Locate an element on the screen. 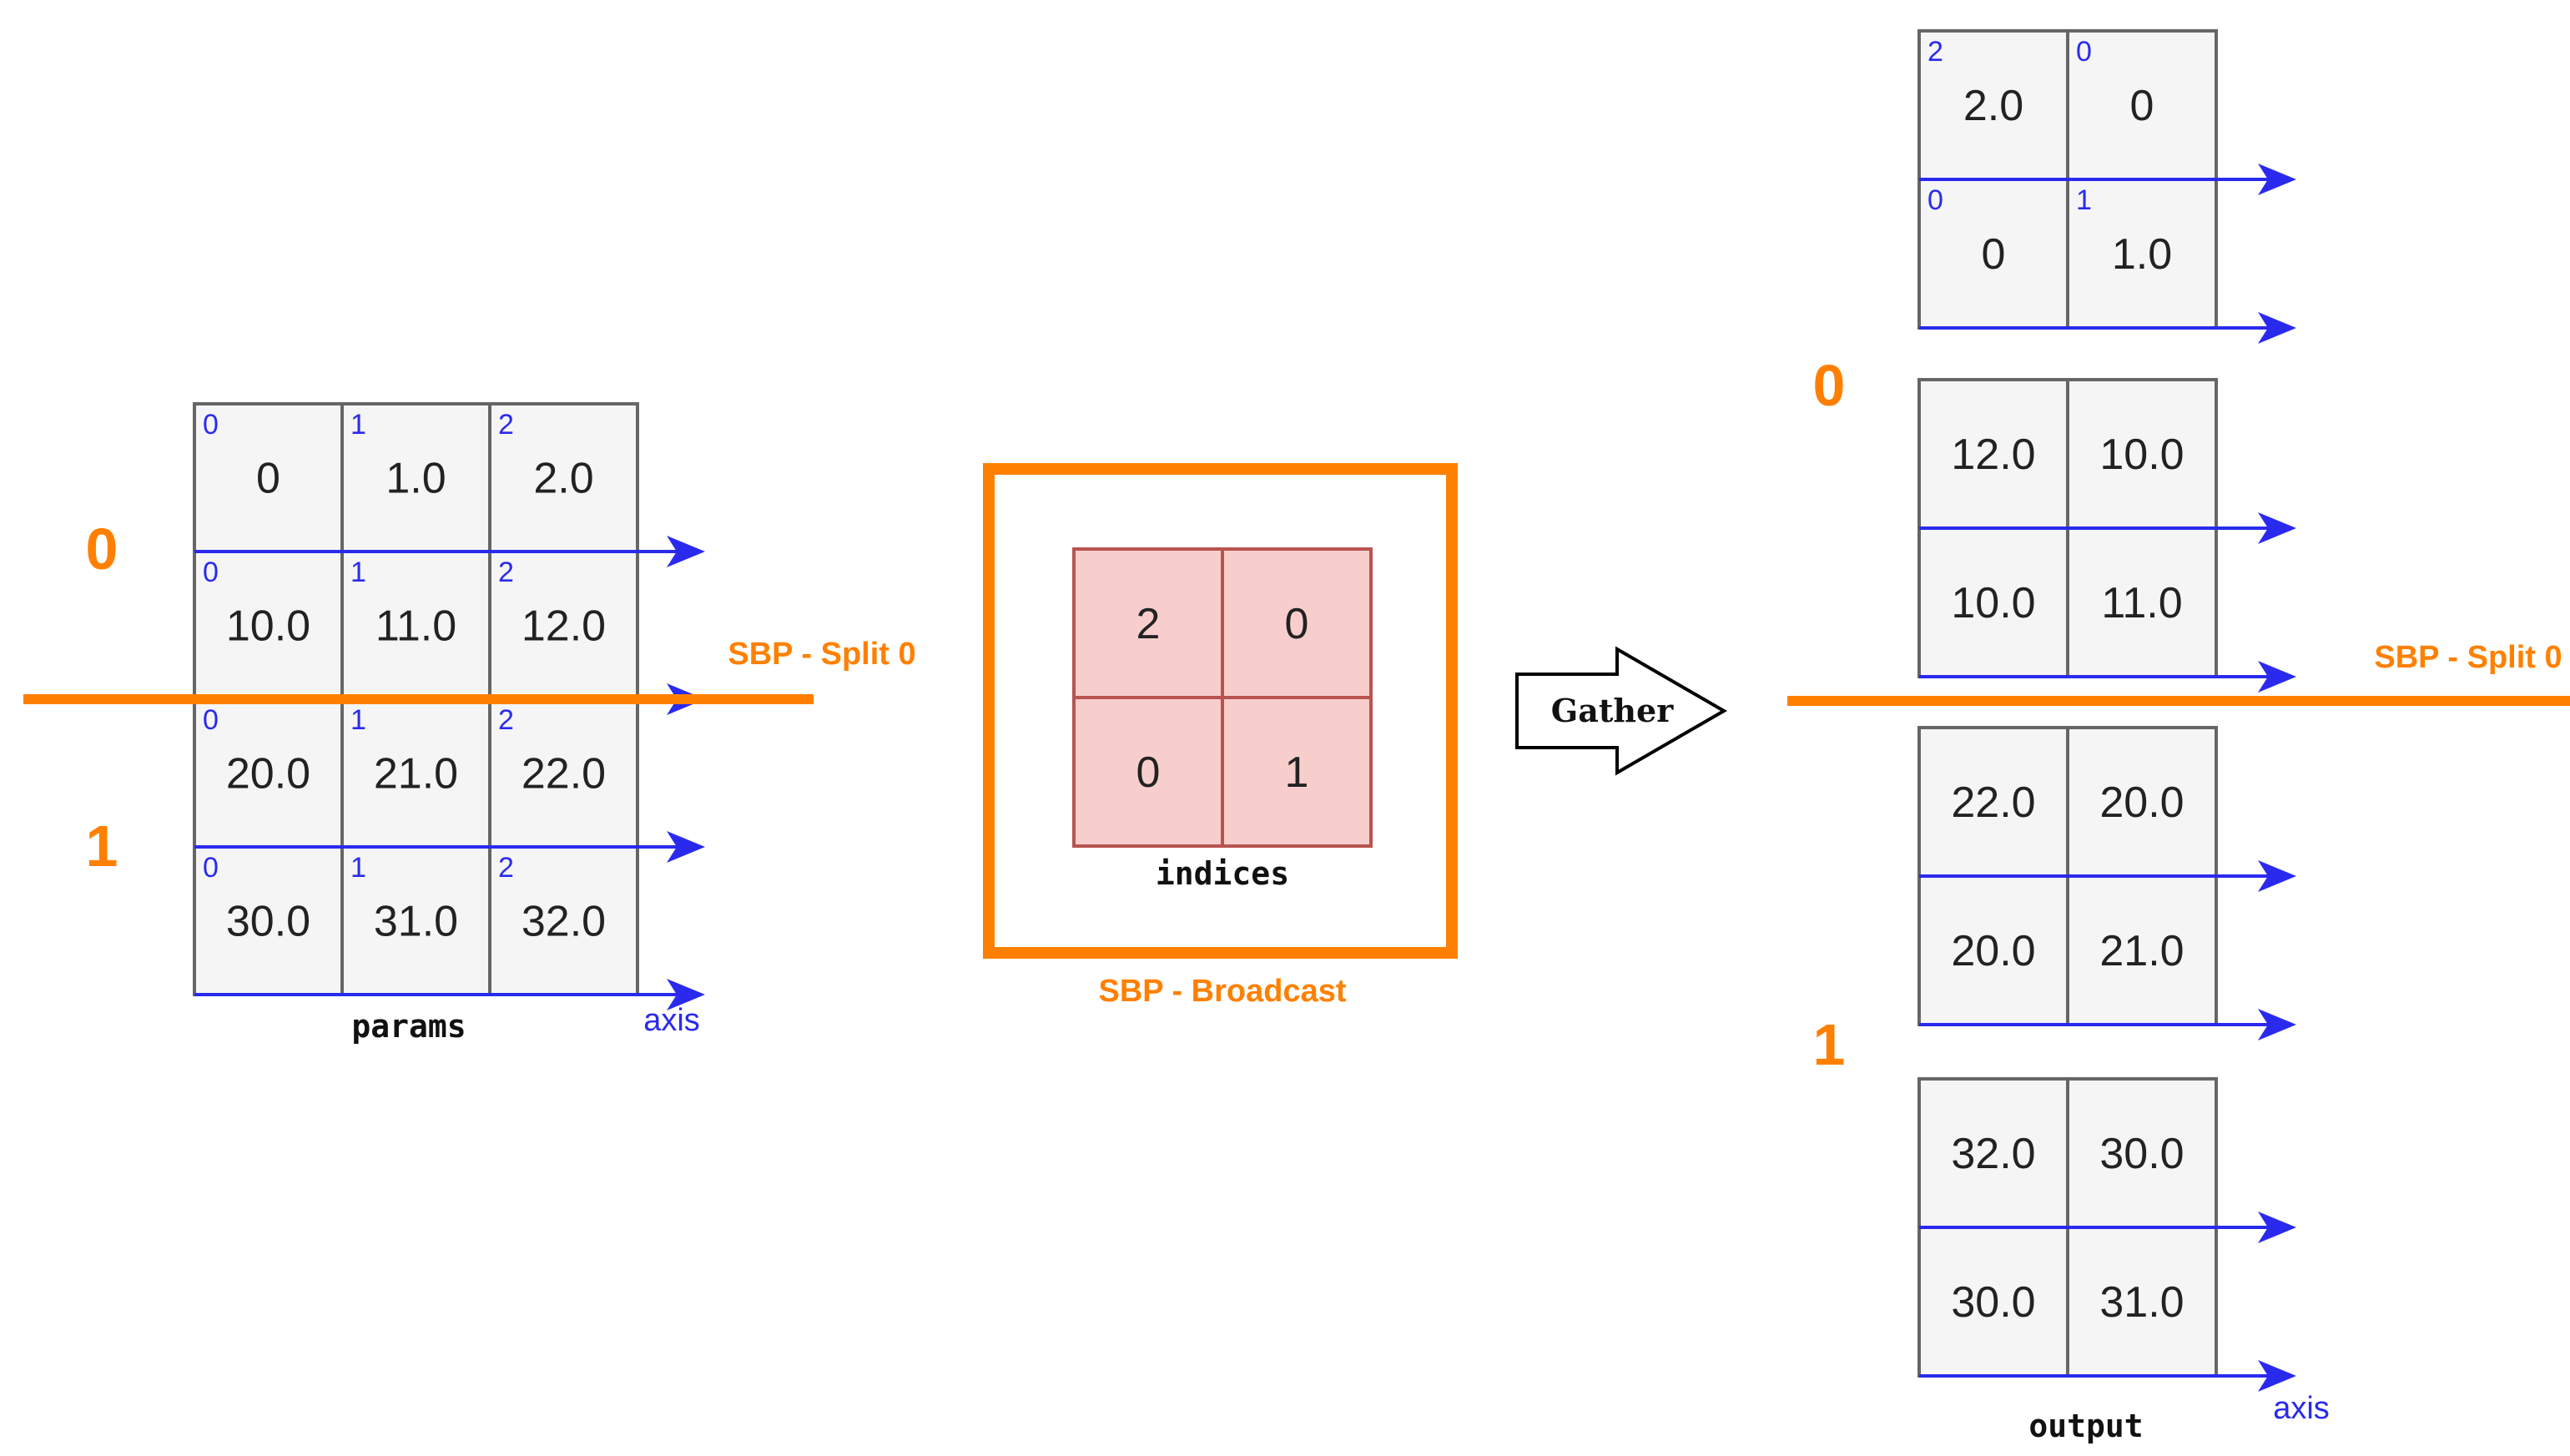 The height and width of the screenshot is (1456, 2570). params-cell: 232.0 is located at coordinates (563, 920).